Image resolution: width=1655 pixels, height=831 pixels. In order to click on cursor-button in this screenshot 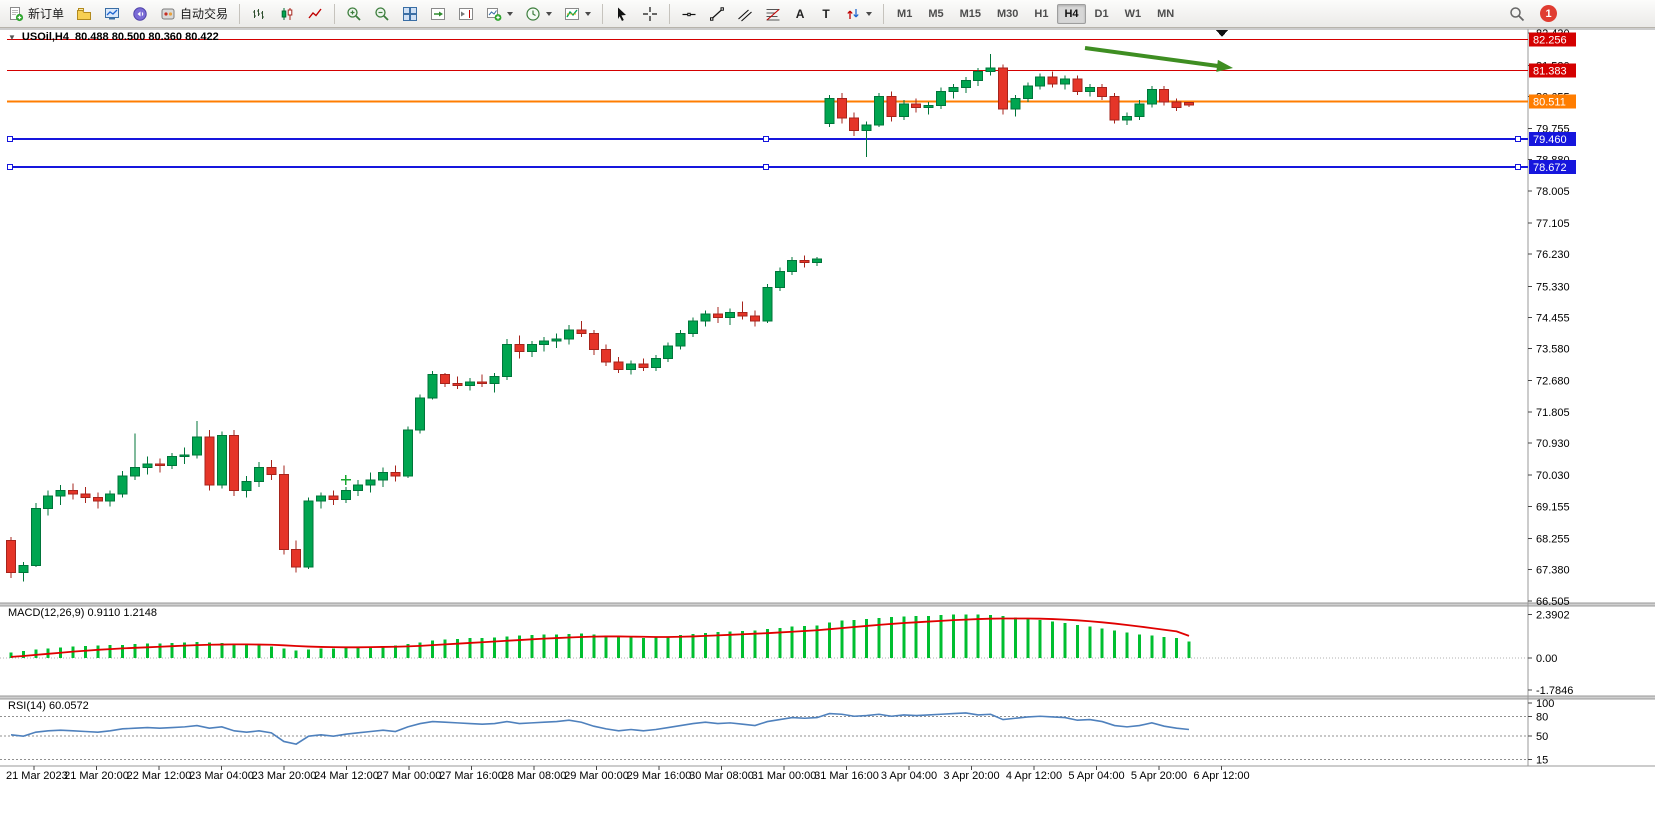, I will do `click(622, 14)`.